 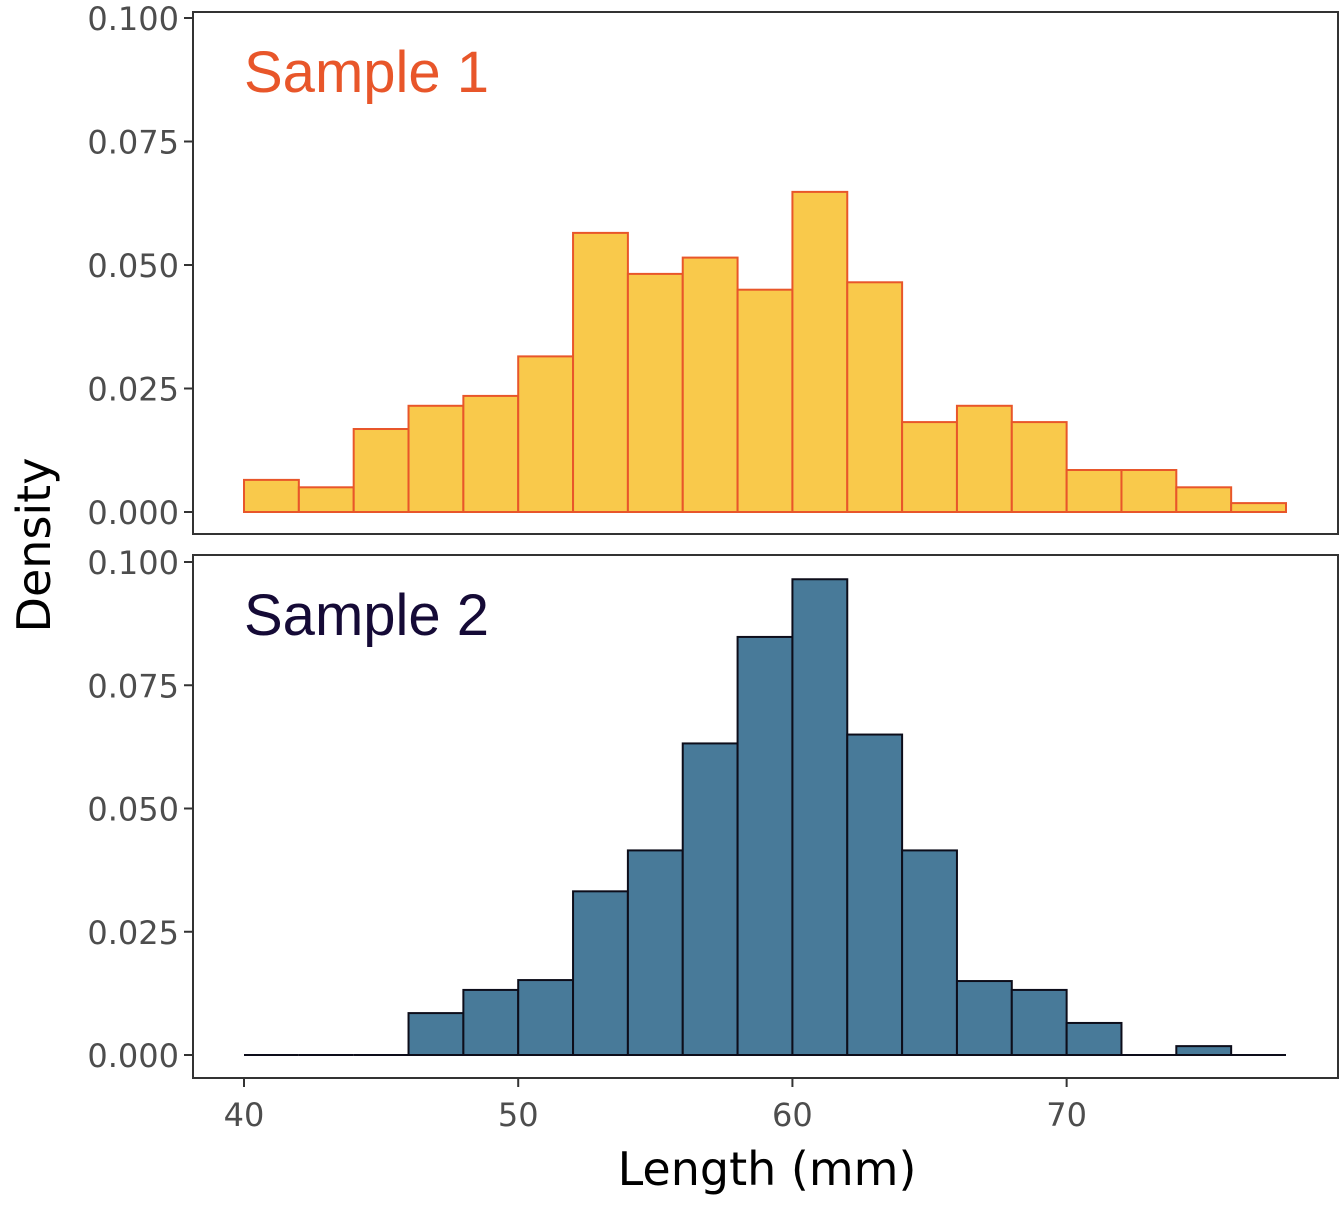 I want to click on panel-2-y-tick-label: 0.075, so click(x=133, y=686).